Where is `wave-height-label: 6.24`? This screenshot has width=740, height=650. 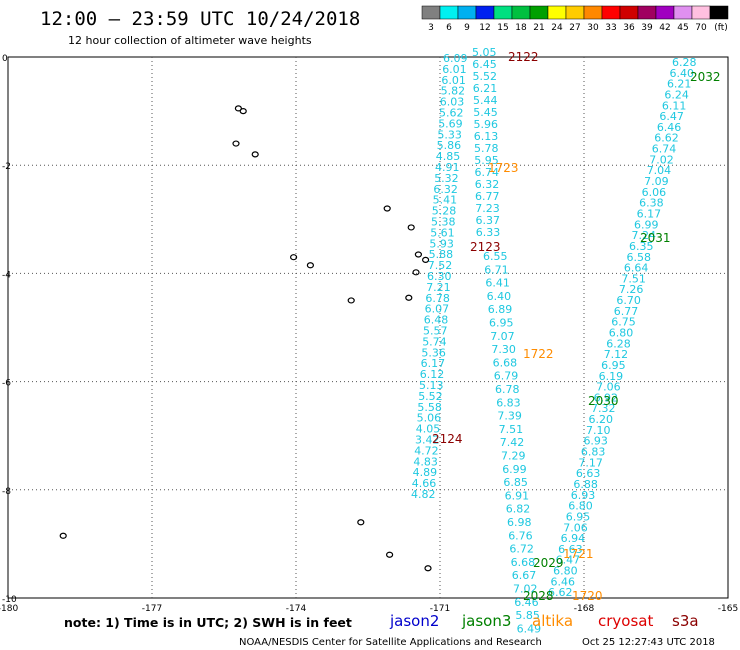
wave-height-label: 6.24 is located at coordinates (676, 94).